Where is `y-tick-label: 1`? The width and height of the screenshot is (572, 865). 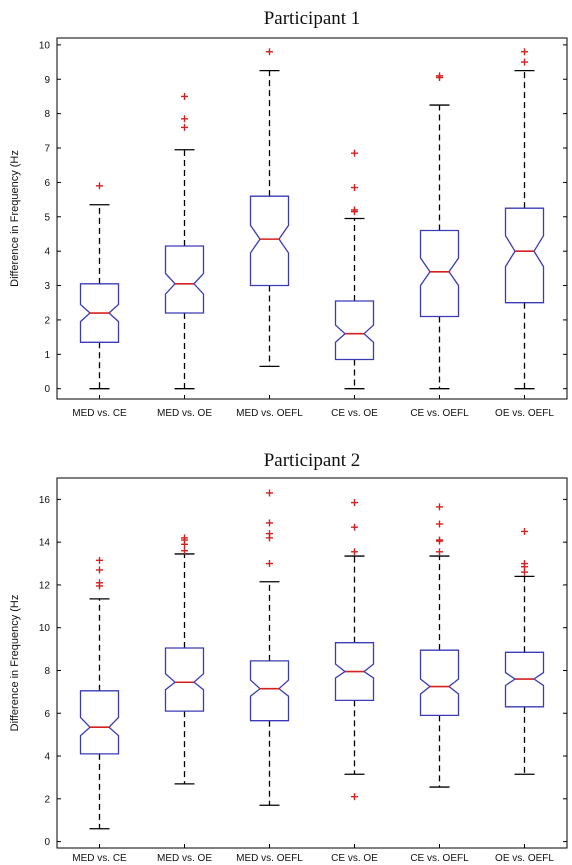
y-tick-label: 1 is located at coordinates (47, 355).